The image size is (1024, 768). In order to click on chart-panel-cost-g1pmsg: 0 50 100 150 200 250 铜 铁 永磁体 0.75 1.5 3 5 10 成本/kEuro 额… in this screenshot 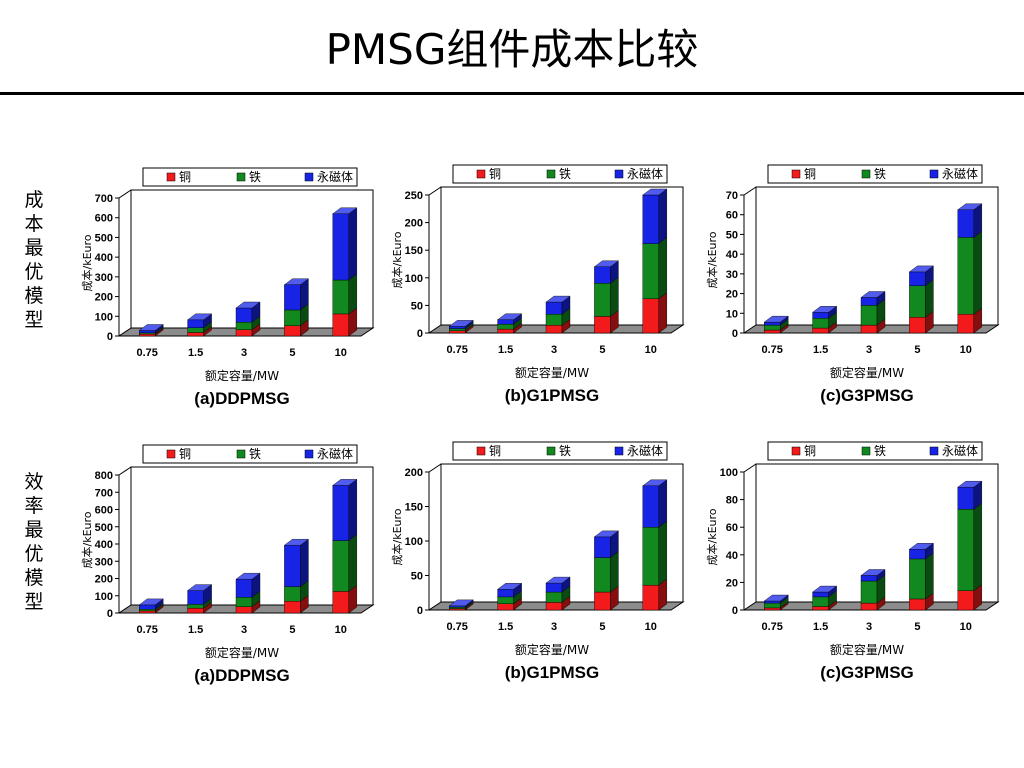, I will do `click(545, 290)`.